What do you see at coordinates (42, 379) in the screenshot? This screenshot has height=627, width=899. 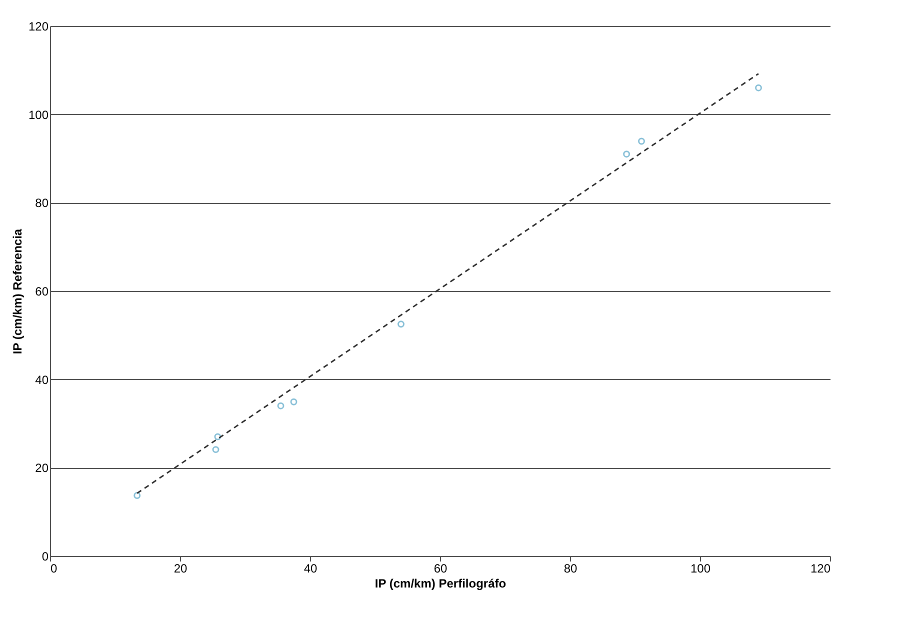 I see `y-tick-label: 40` at bounding box center [42, 379].